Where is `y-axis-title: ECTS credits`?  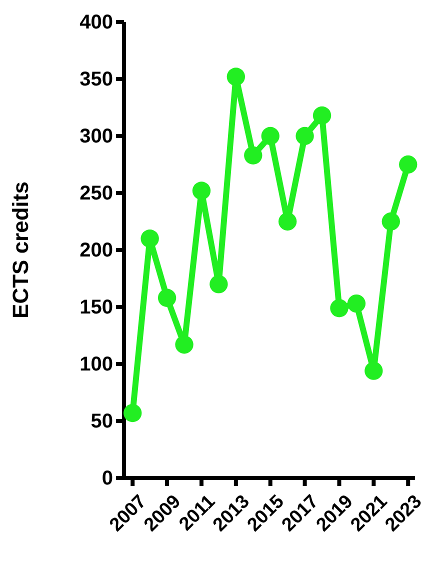
y-axis-title: ECTS credits is located at coordinates (20, 250).